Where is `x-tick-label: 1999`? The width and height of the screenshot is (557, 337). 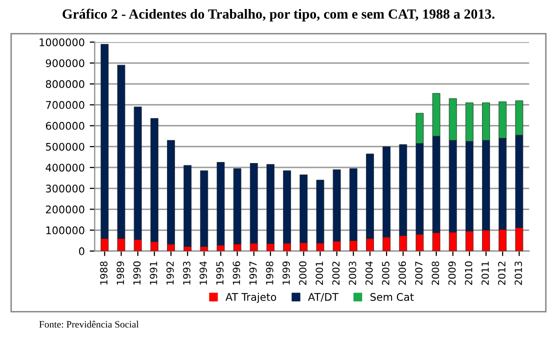 x-tick-label: 1999 is located at coordinates (286, 272).